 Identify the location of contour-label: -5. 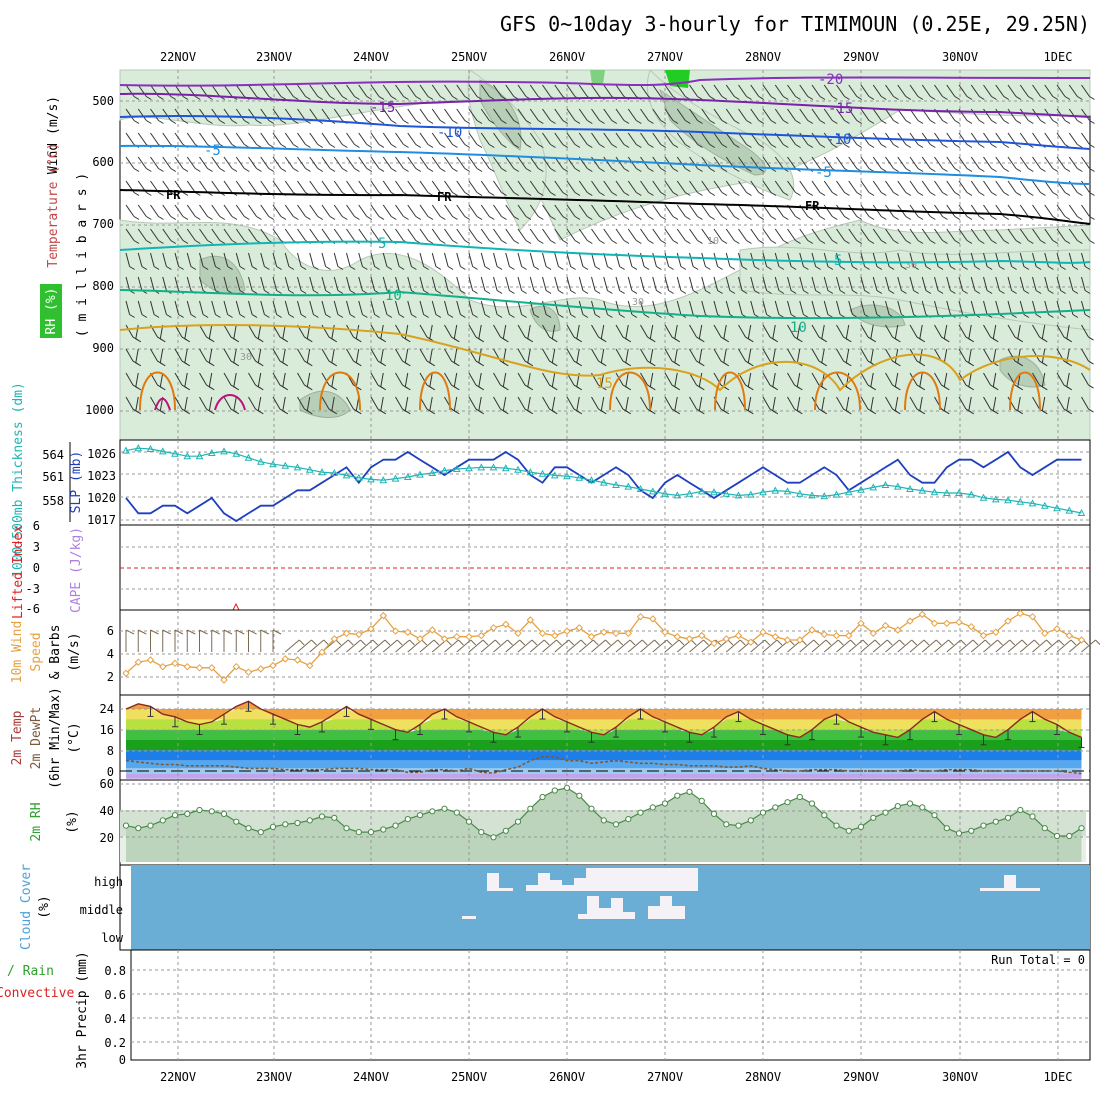
(212, 151).